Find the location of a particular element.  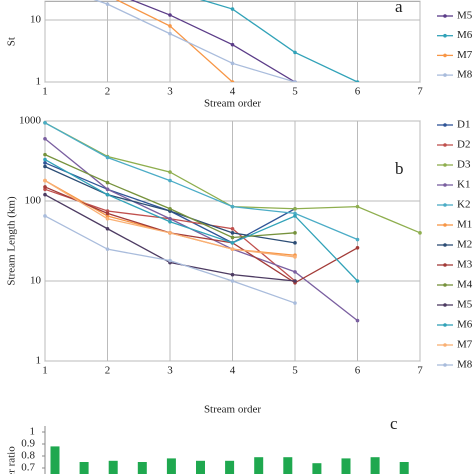

y-tick-label: 0.8 is located at coordinates (28, 456).